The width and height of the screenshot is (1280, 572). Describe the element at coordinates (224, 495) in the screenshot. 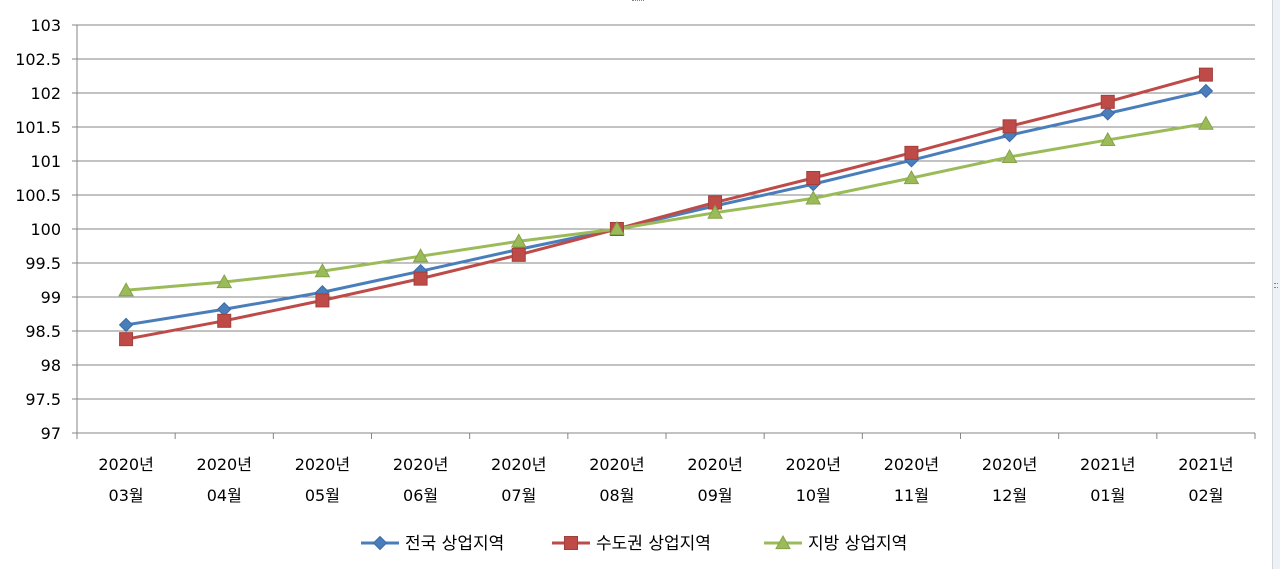

I see `x-tick-label-month: 04월` at that location.